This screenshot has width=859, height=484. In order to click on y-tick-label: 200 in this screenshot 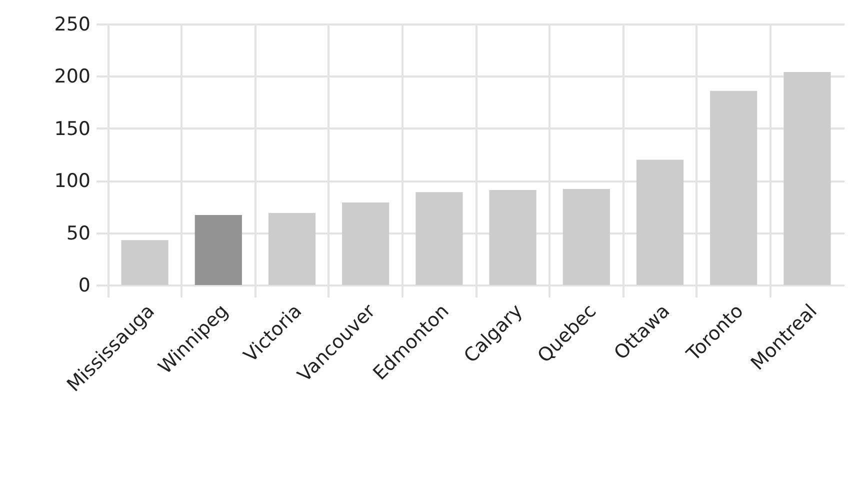, I will do `click(72, 77)`.